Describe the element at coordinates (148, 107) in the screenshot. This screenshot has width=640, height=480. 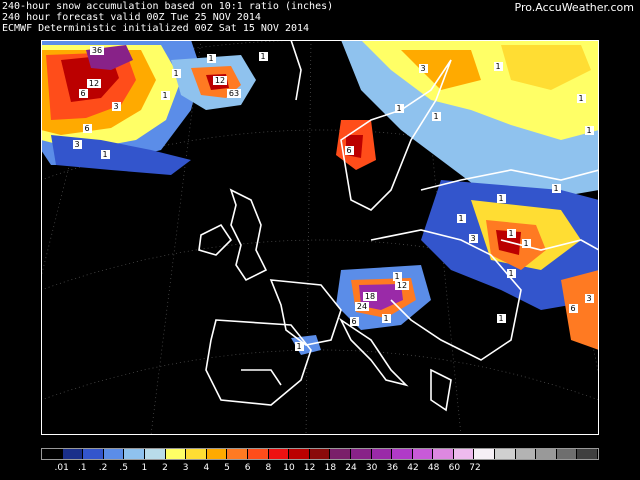
I see `snow-region-atlantic` at that location.